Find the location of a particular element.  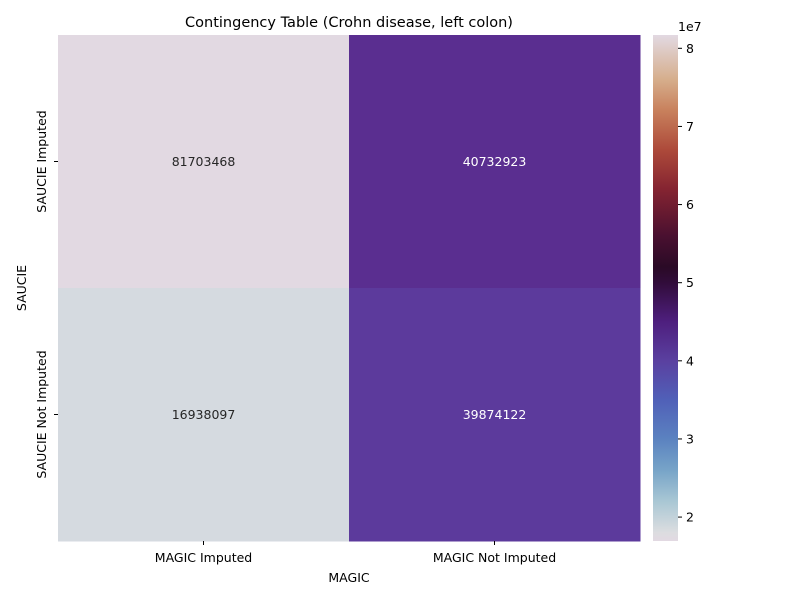

cell-value-label: 16938097 is located at coordinates (204, 414).